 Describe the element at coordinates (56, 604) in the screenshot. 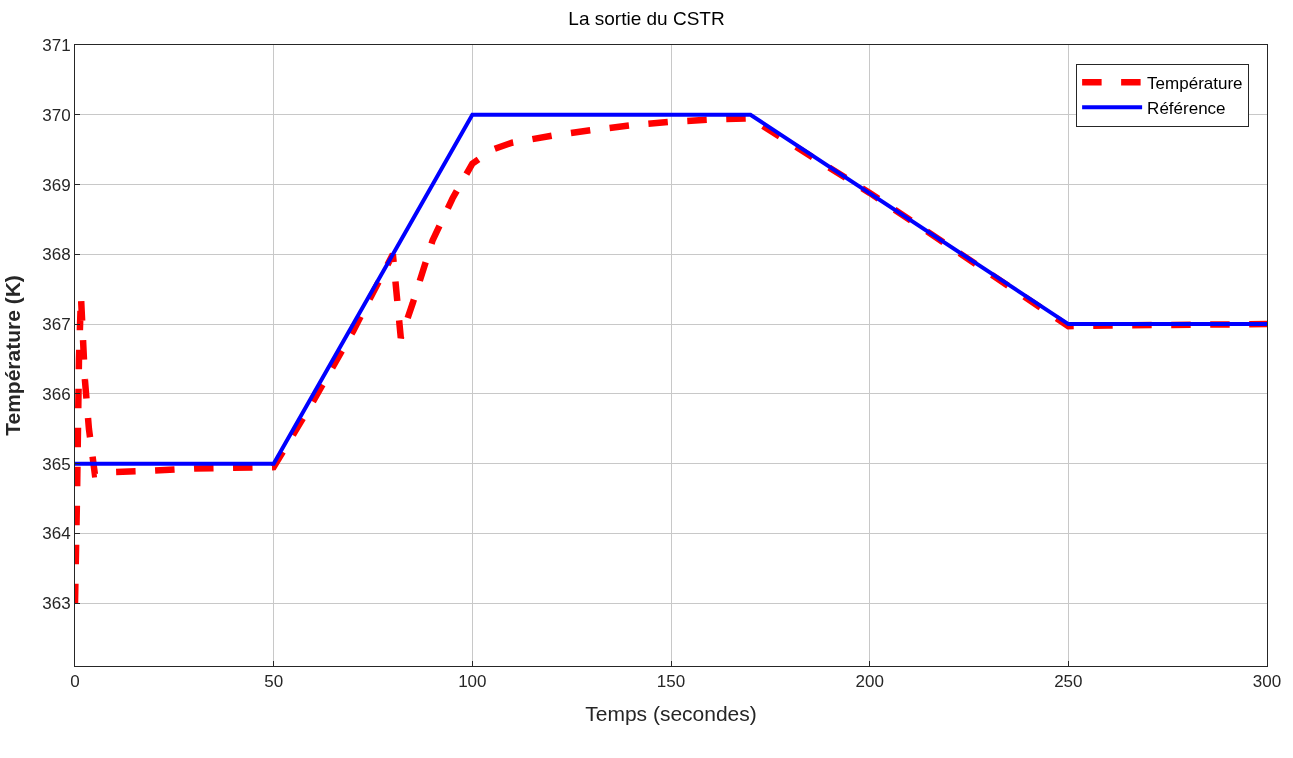

I see `y-tick-label: 363` at that location.